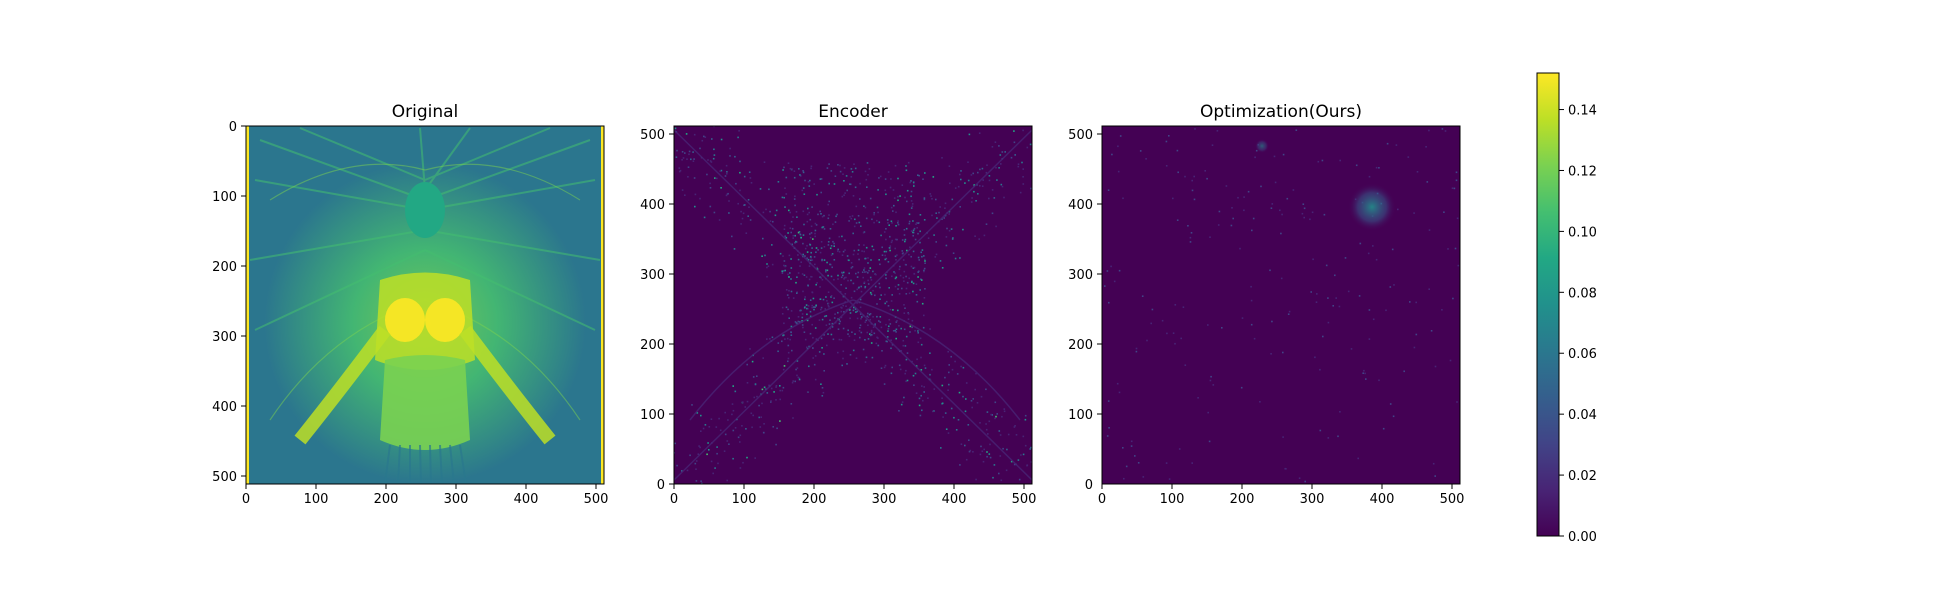  What do you see at coordinates (1566, 308) in the screenshot?
I see `colorbar: 0.000.020.040.060.080.100.120.14` at bounding box center [1566, 308].